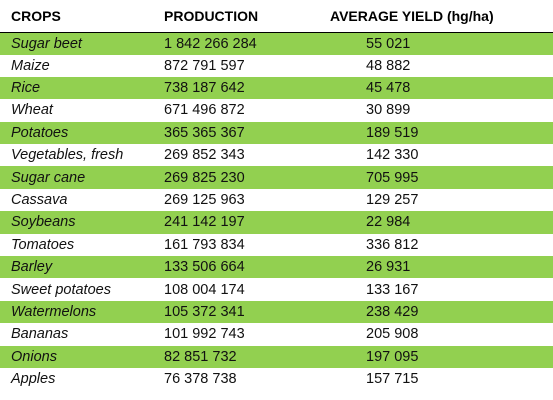 The height and width of the screenshot is (400, 553). What do you see at coordinates (392, 334) in the screenshot?
I see `average-yield-cell: 205 908` at bounding box center [392, 334].